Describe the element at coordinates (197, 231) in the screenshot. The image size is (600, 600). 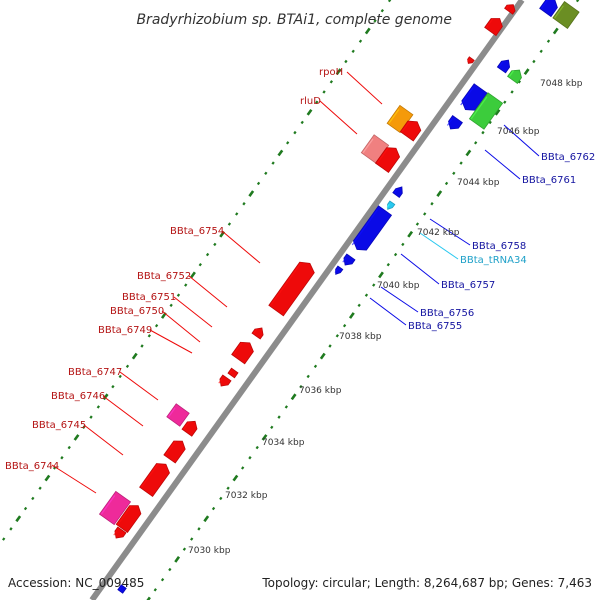
I see `gene-label: BBta_6754` at that location.